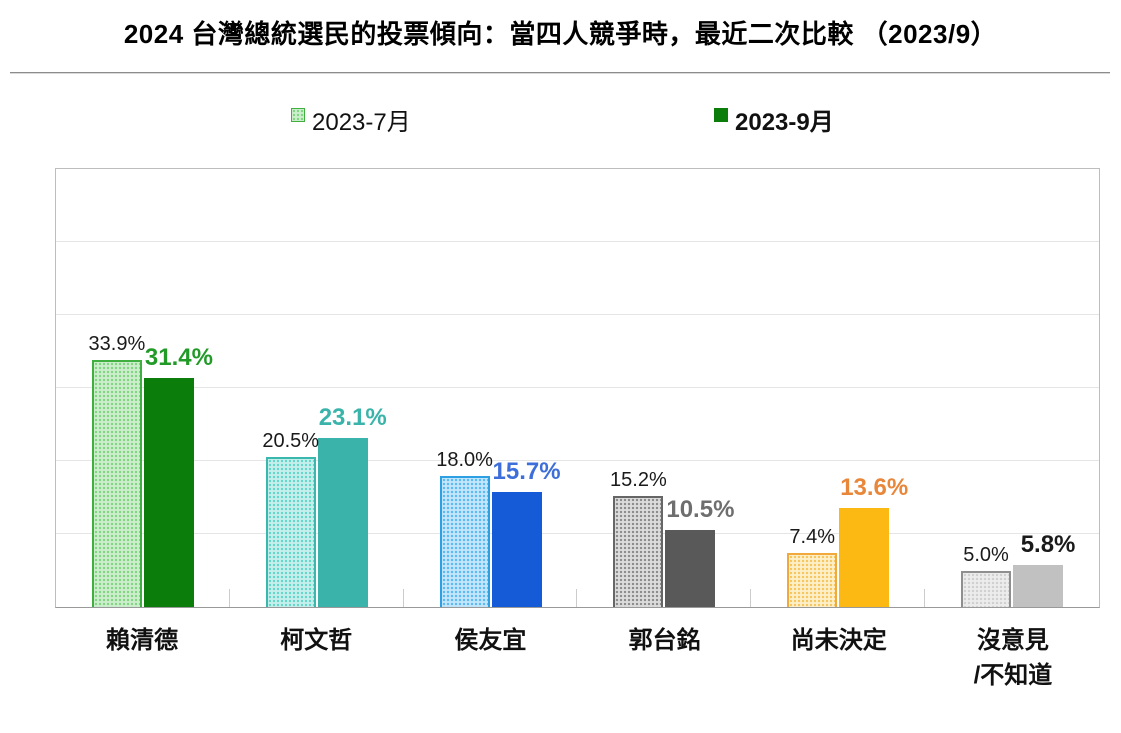 The image size is (1121, 733). What do you see at coordinates (298, 115) in the screenshot?
I see `legend-swatch-july-icon` at bounding box center [298, 115].